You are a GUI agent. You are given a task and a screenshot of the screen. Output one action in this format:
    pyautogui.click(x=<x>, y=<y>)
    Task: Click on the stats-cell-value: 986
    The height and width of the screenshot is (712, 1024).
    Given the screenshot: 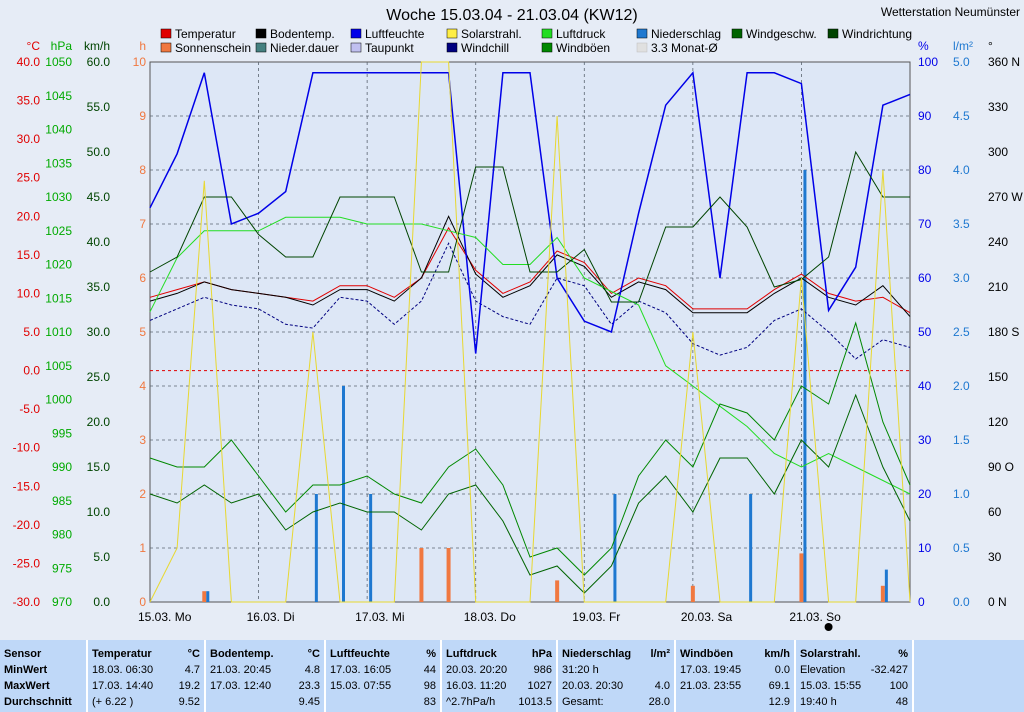 What is the action you would take?
    pyautogui.click(x=542, y=670)
    